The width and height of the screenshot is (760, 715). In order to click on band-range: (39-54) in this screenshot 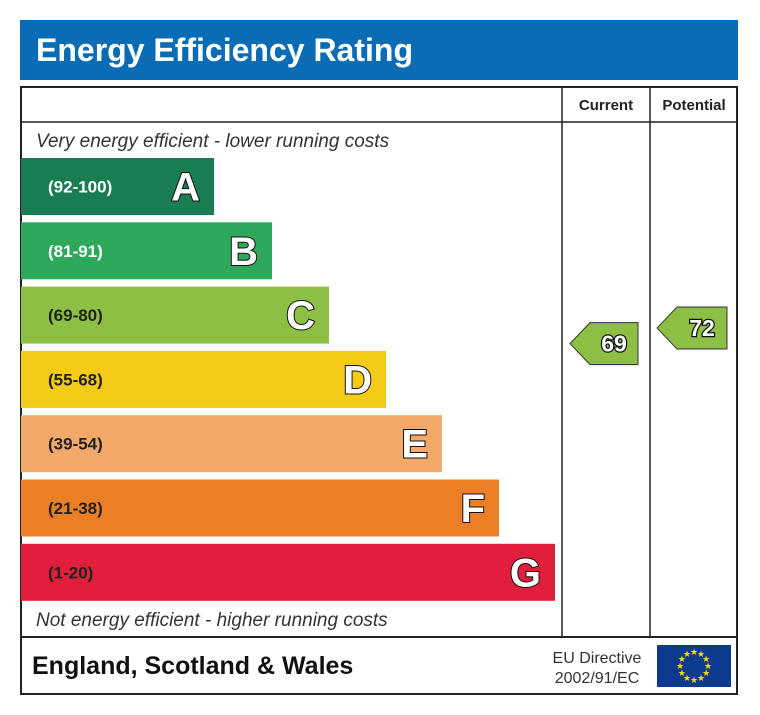, I will do `click(75, 444)`.